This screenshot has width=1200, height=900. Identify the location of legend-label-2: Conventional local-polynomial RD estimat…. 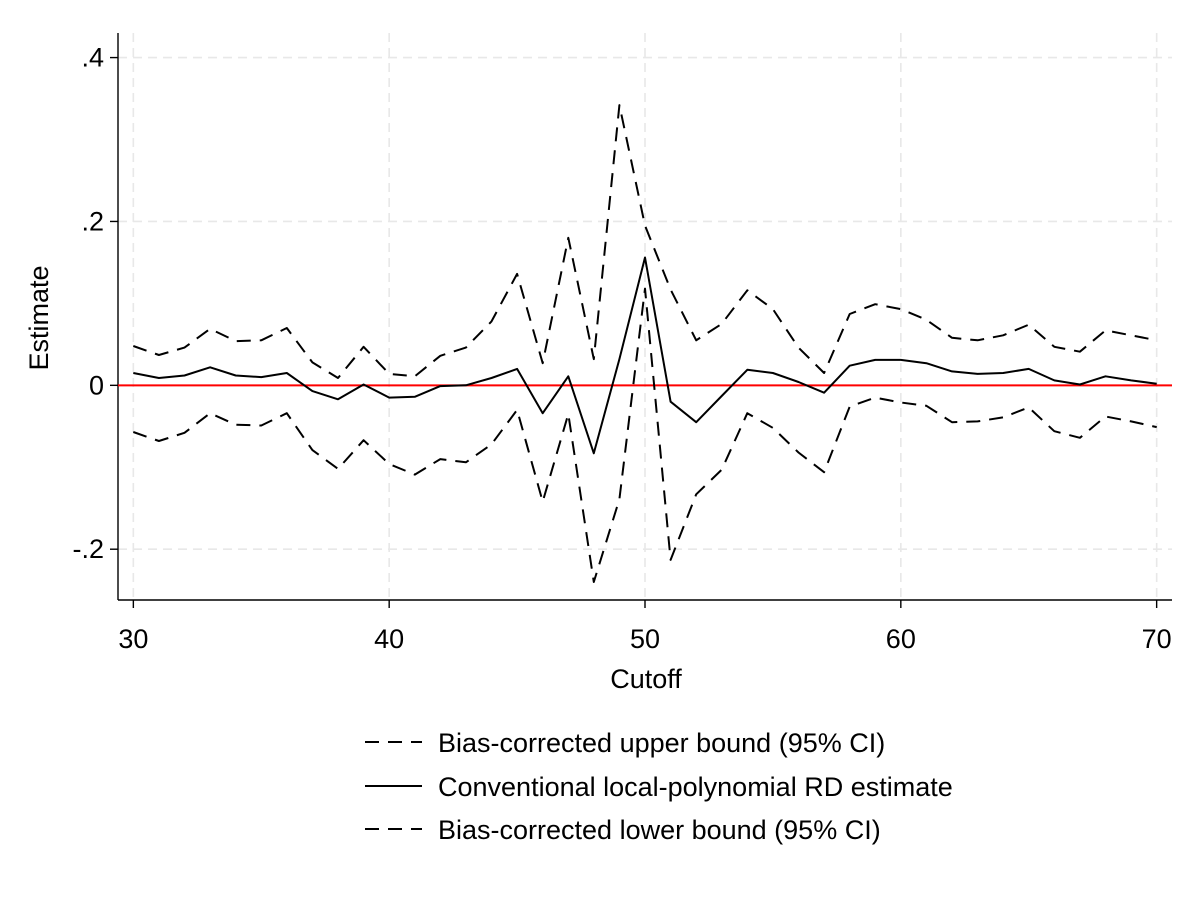
(695, 787).